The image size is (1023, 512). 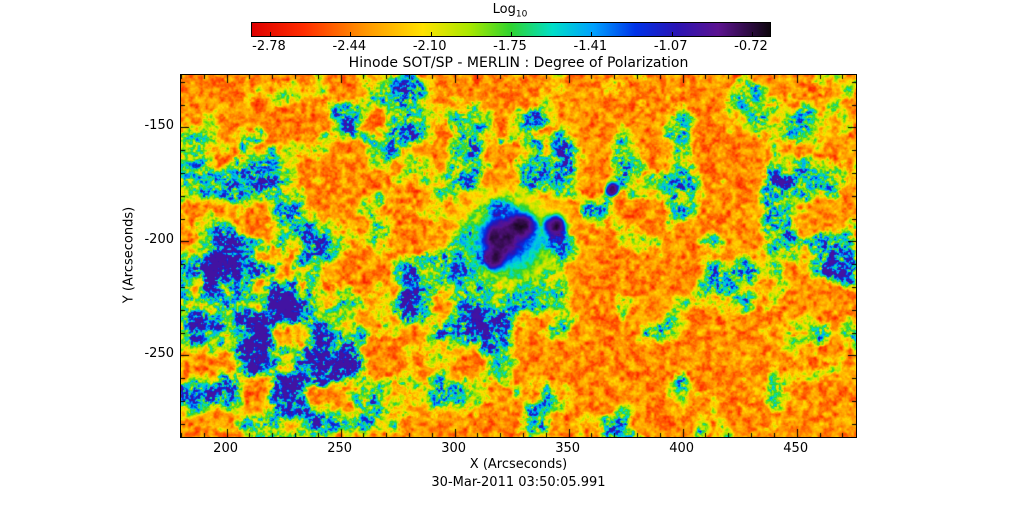 What do you see at coordinates (159, 126) in the screenshot?
I see `y-tick-label: -150` at bounding box center [159, 126].